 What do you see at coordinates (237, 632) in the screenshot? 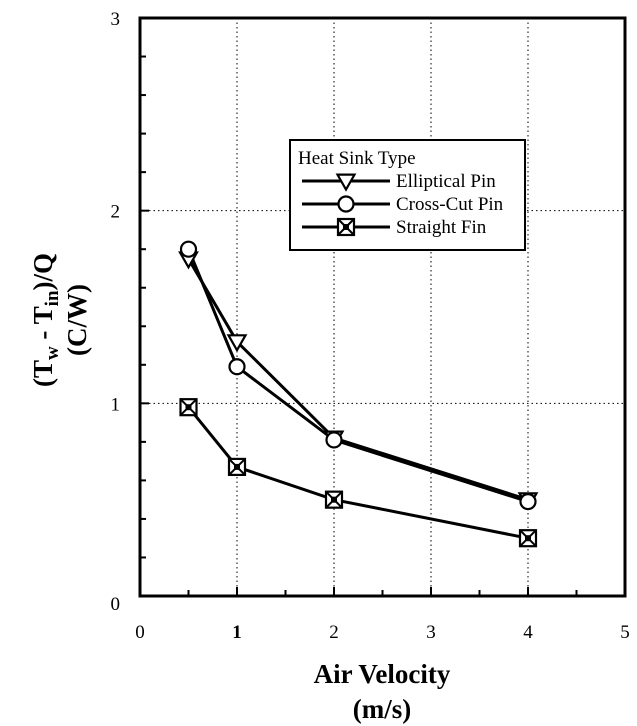
I see `x-tick-label: 1` at bounding box center [237, 632].